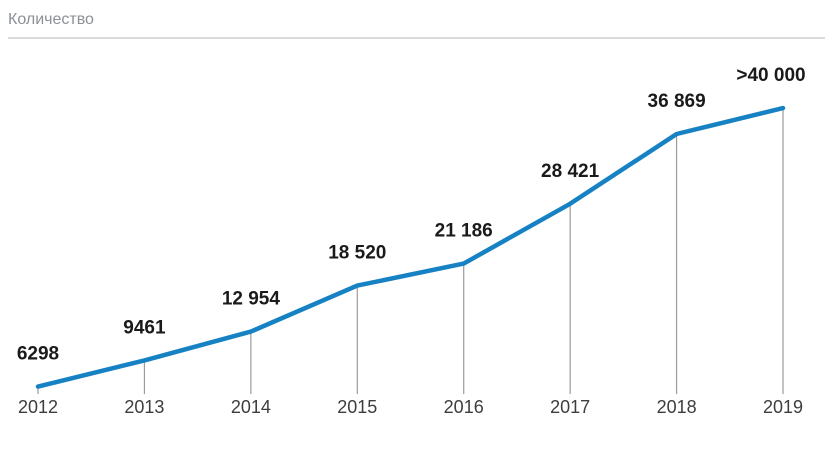 Image resolution: width=833 pixels, height=461 pixels. Describe the element at coordinates (251, 407) in the screenshot. I see `x-tick-label: 2014` at that location.